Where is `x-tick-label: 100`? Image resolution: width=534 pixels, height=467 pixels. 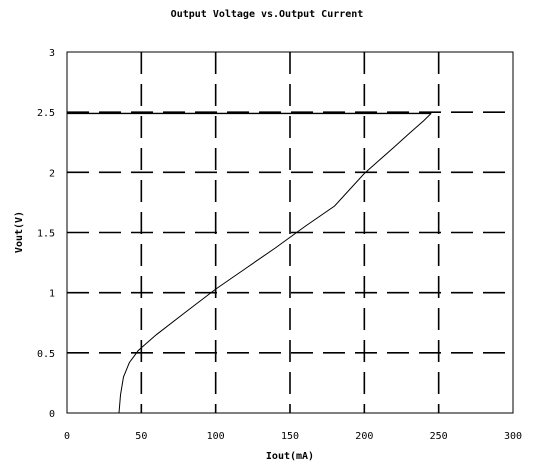 x-tick-label: 100 is located at coordinates (216, 436).